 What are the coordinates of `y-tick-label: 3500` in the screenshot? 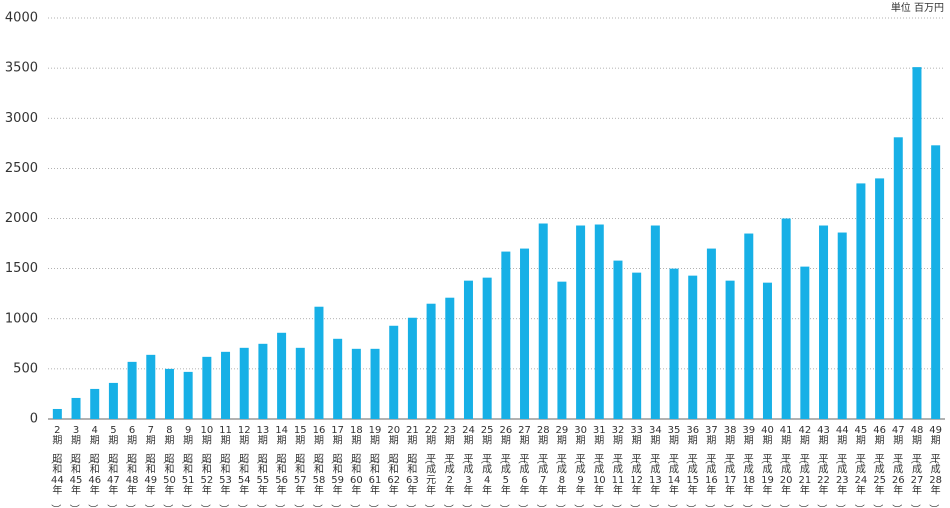 It's located at (21, 68).